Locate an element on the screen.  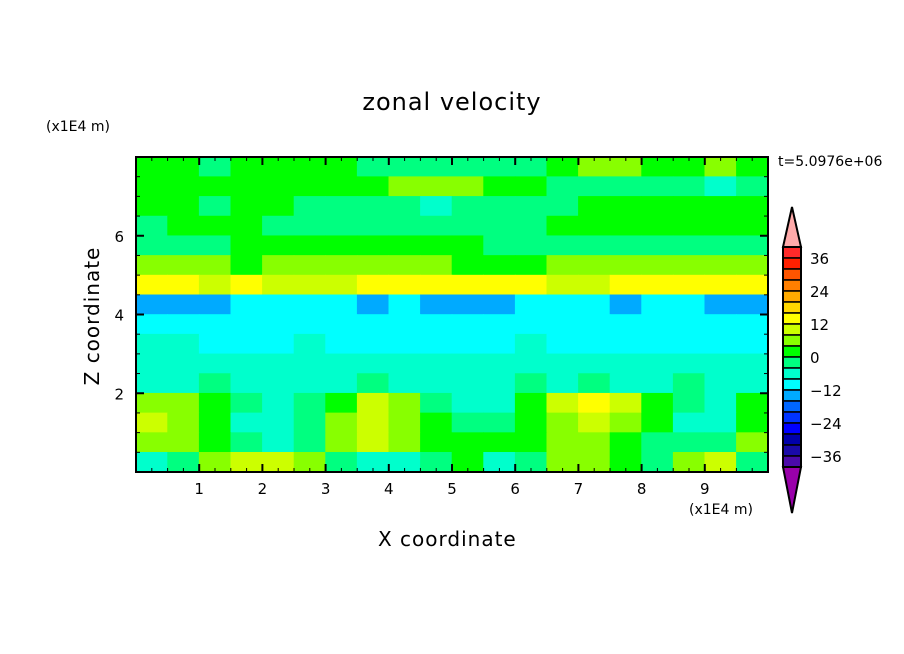
colorbar-tick-label: 24 is located at coordinates (819, 292).